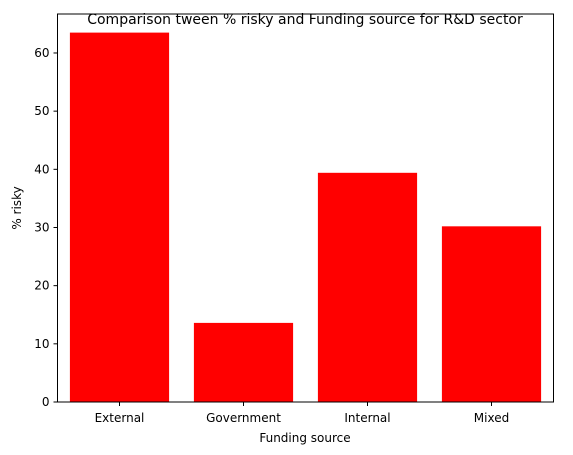 The width and height of the screenshot is (573, 455). What do you see at coordinates (367, 418) in the screenshot?
I see `x-tick-label: Internal` at bounding box center [367, 418].